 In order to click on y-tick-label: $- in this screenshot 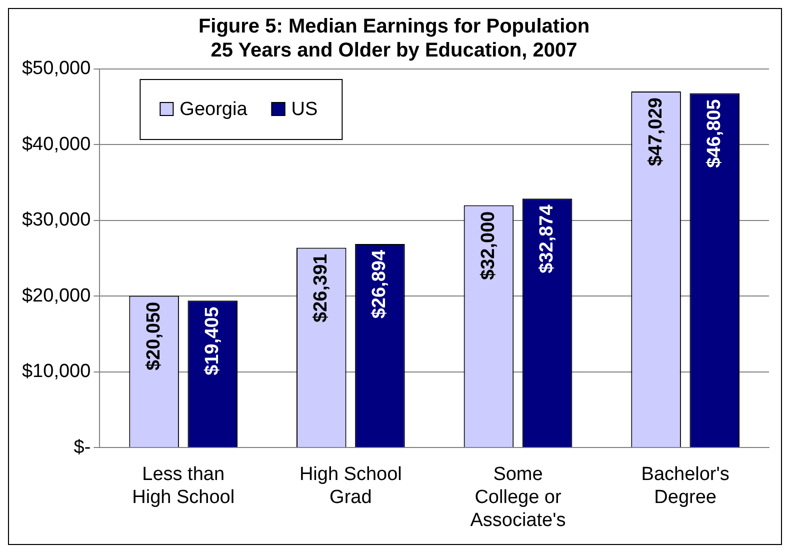, I will do `click(82, 447)`.